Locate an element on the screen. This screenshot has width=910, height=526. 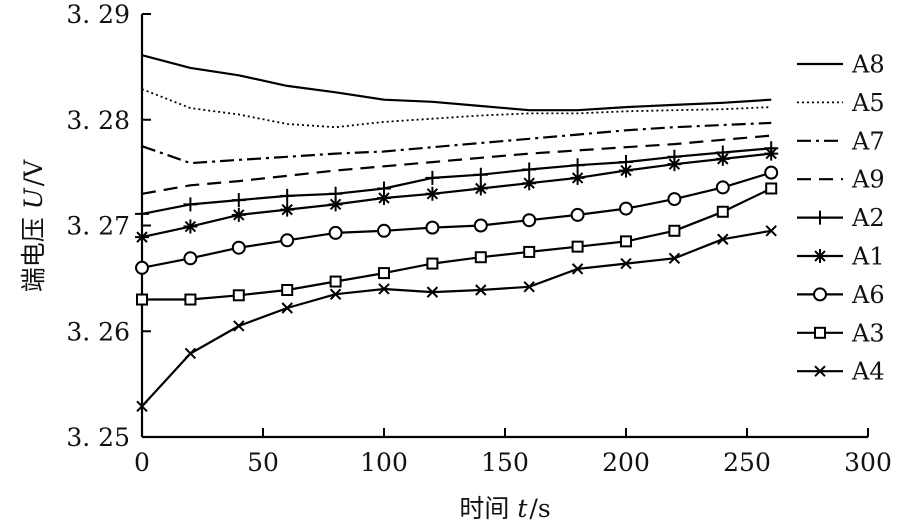
series-a1 is located at coordinates (457, 195).